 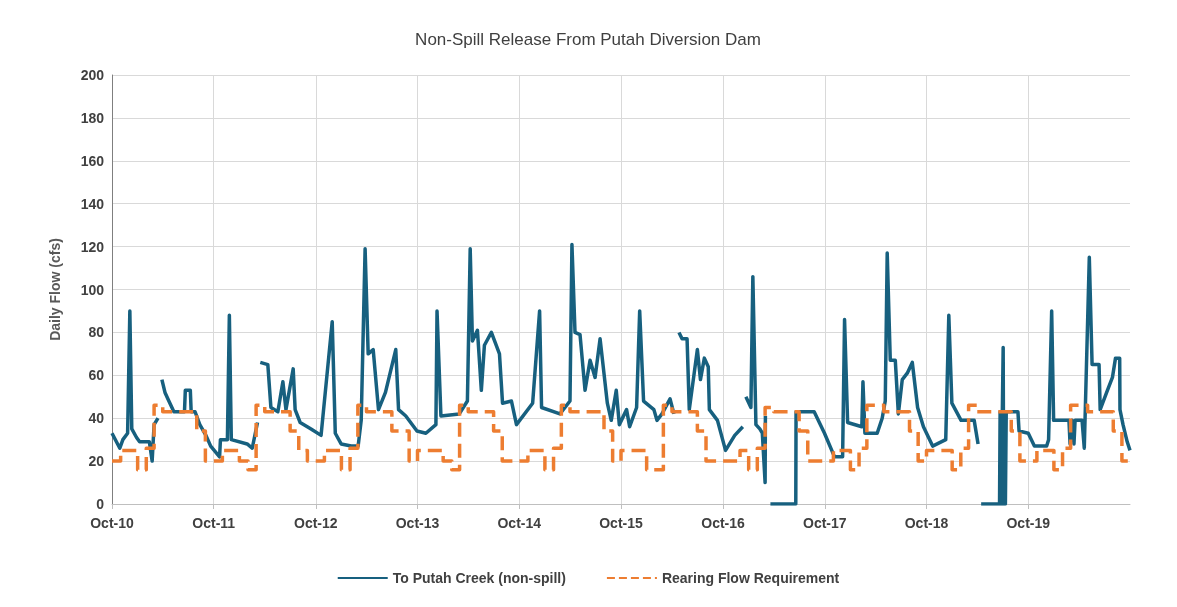 What do you see at coordinates (588, 39) in the screenshot?
I see `chart-title: Non-Spill Release From Putah Diversion Dam` at bounding box center [588, 39].